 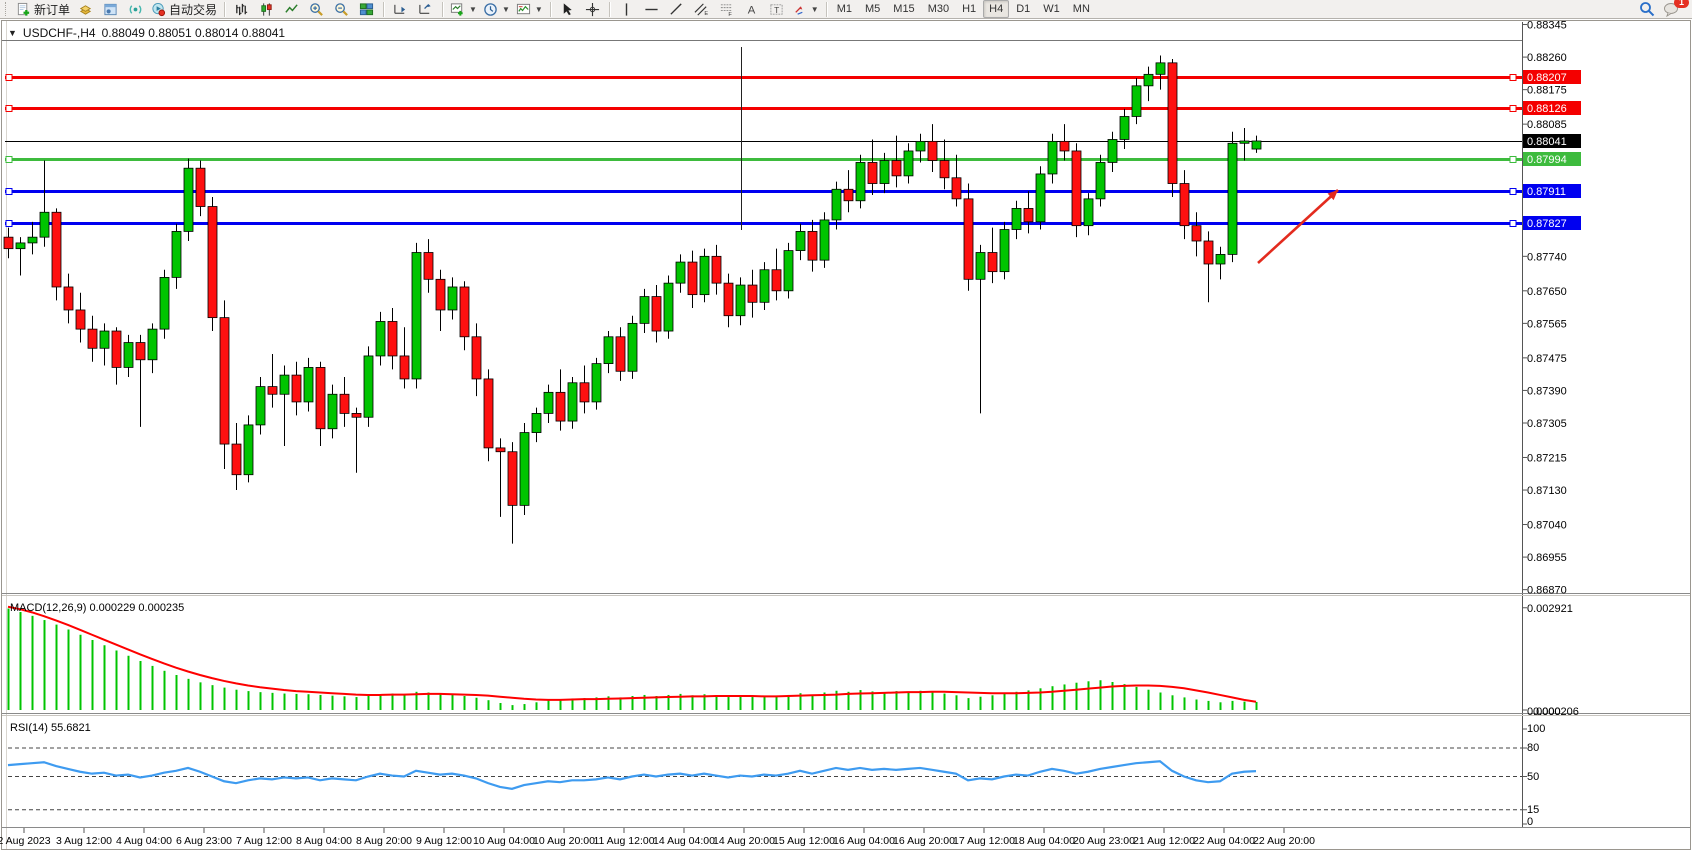 What do you see at coordinates (184, 9) in the screenshot?
I see `auto-trading-button: 自动交易` at bounding box center [184, 9].